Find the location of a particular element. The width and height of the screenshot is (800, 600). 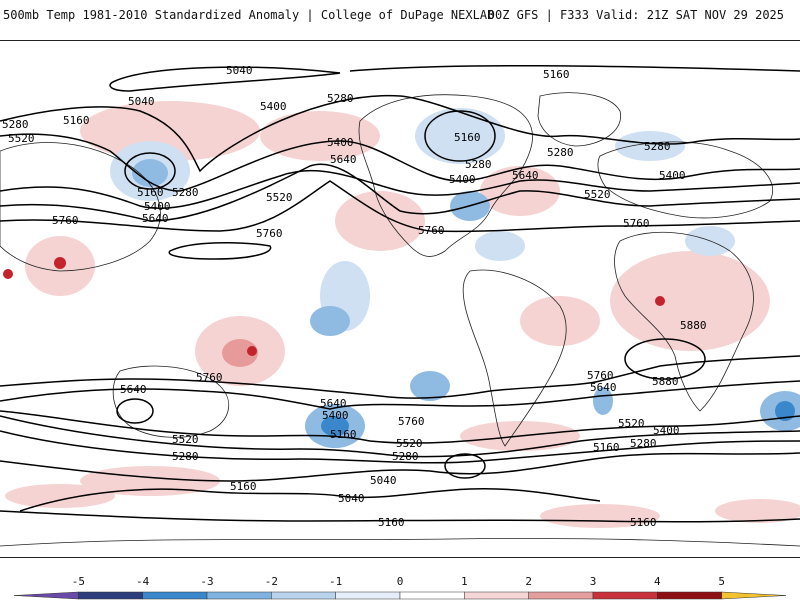

contour-5400-north is located at coordinates (400, 162).